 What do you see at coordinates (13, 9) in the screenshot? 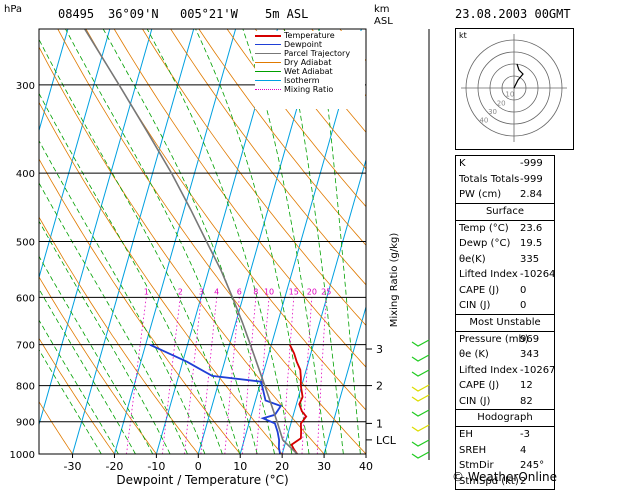
I see `hpa-unit-label: hPa` at bounding box center [13, 9].